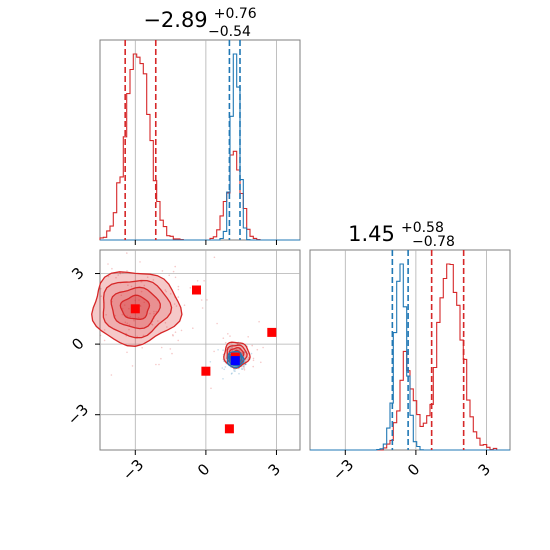  I want to click on marginal-param2-frame, so click(410, 350).